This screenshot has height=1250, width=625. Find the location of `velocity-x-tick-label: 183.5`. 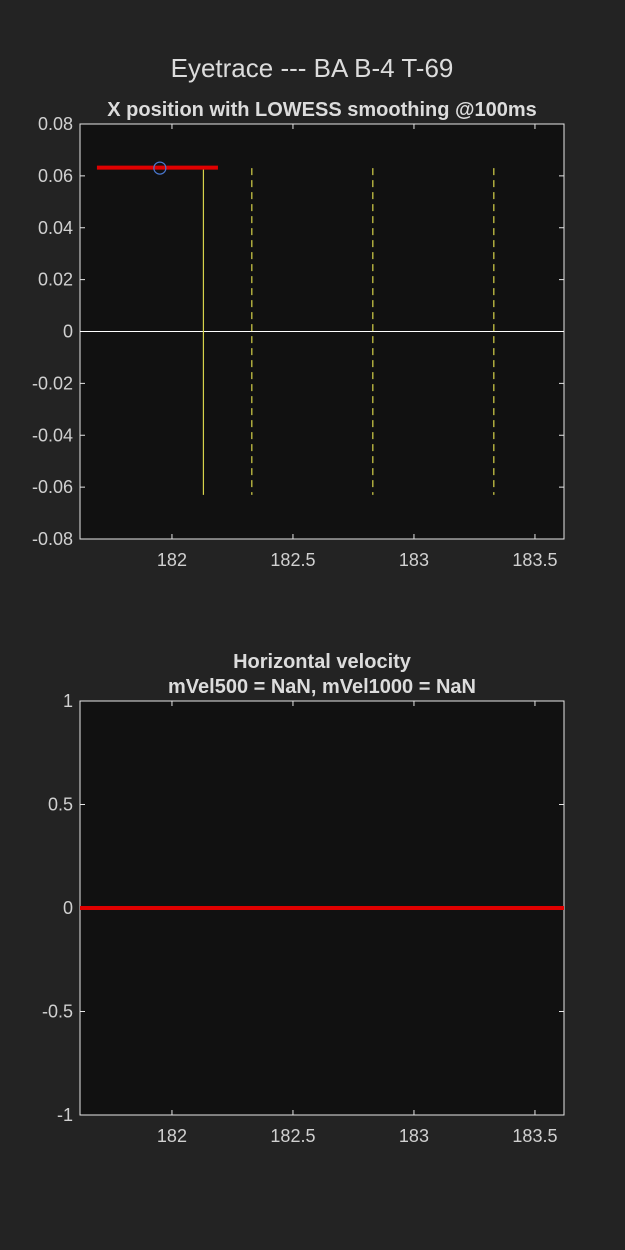

velocity-x-tick-label: 183.5 is located at coordinates (534, 1136).